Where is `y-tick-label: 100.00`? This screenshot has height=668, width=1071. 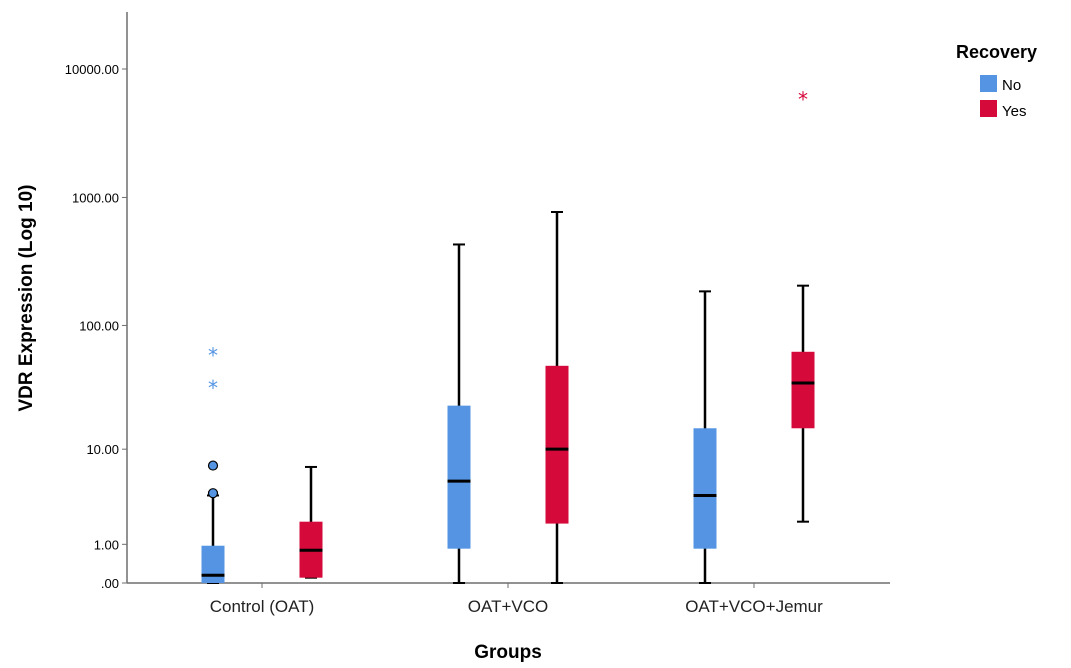 y-tick-label: 100.00 is located at coordinates (99, 325).